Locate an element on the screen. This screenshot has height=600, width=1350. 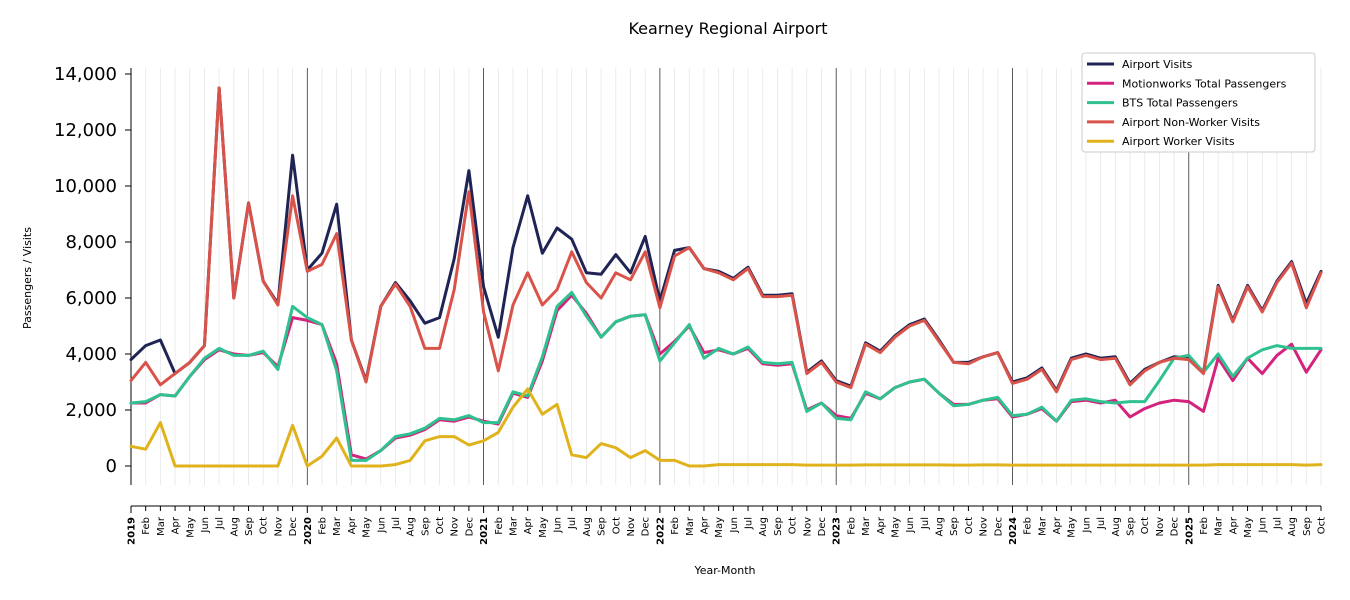
x-tick-label: 2020 is located at coordinates (308, 531).